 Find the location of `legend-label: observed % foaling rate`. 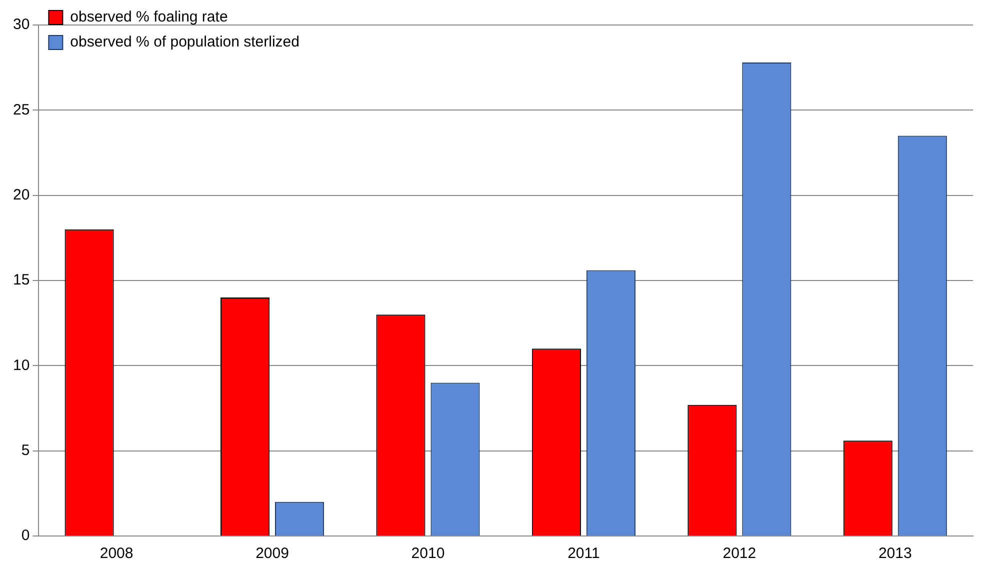

legend-label: observed % foaling rate is located at coordinates (149, 17).